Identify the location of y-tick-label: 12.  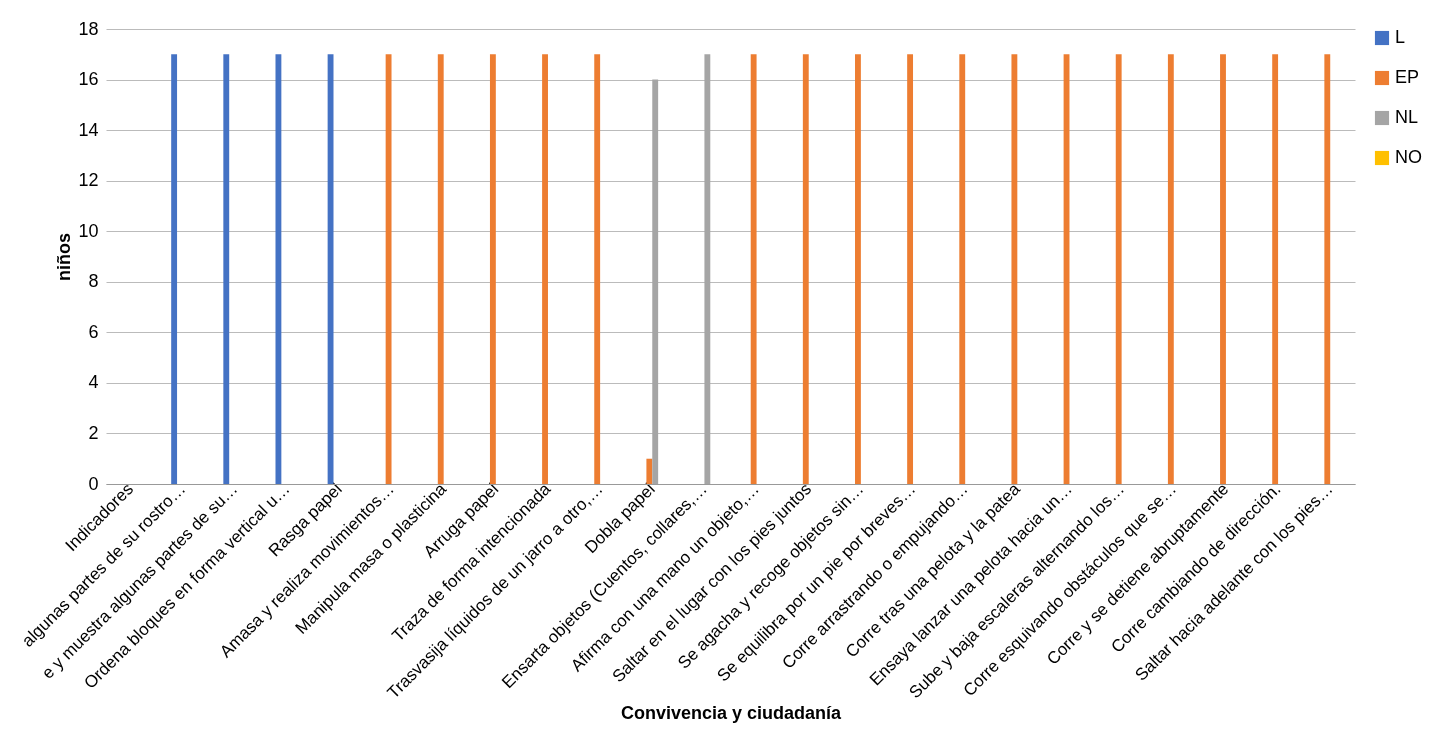
(88, 180).